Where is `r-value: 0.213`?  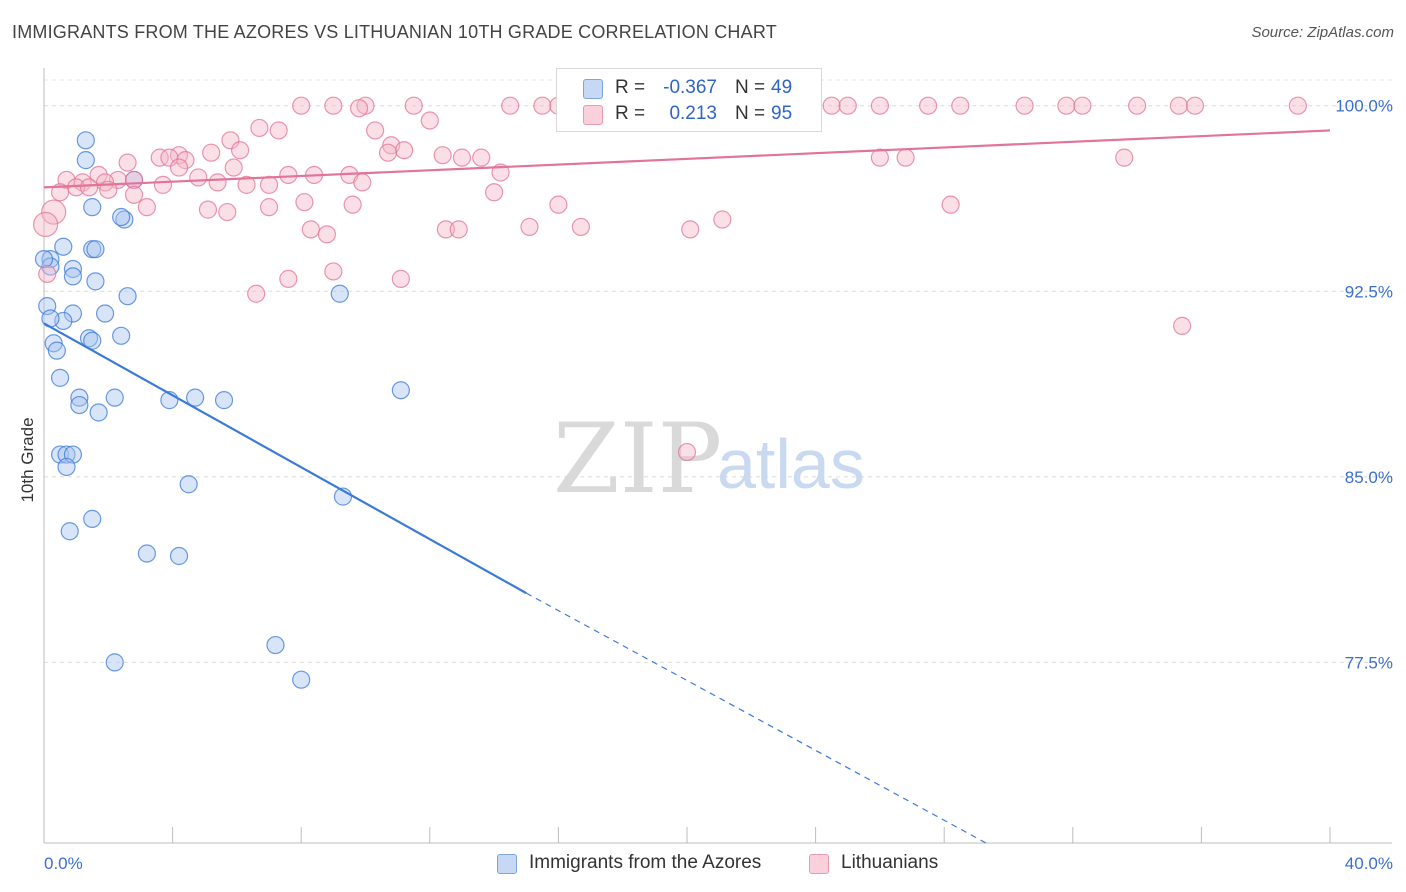 r-value: 0.213 is located at coordinates (693, 113).